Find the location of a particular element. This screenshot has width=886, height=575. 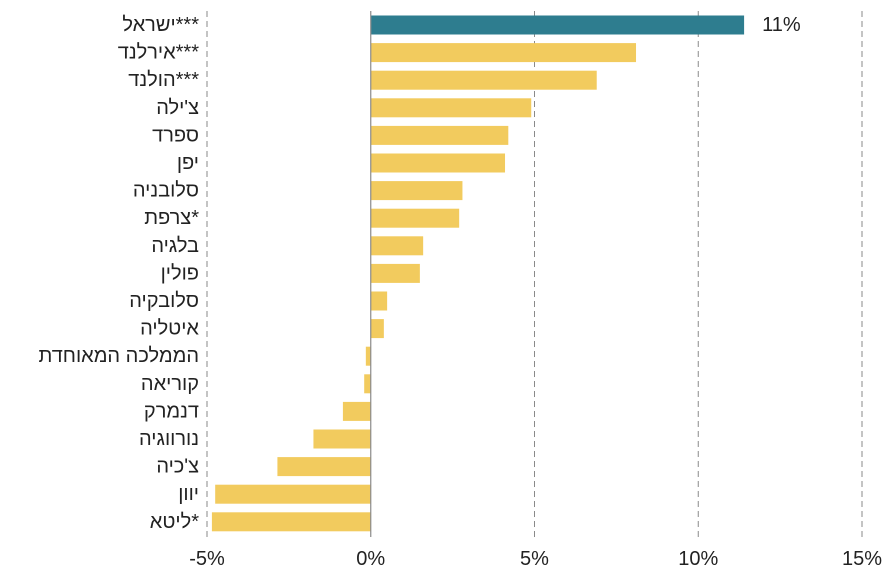

x-tick-label-0: -5% is located at coordinates (207, 559).